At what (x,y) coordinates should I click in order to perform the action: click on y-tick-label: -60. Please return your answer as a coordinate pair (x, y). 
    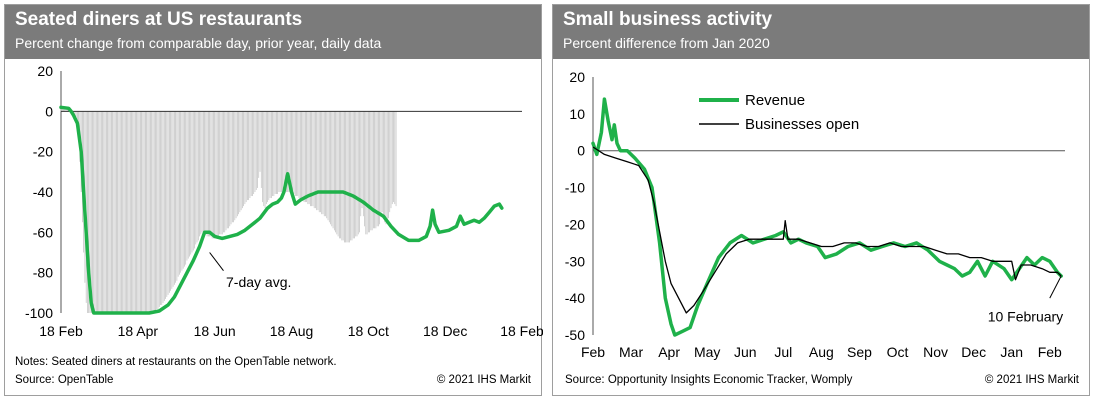
    Looking at the image, I should click on (43, 232).